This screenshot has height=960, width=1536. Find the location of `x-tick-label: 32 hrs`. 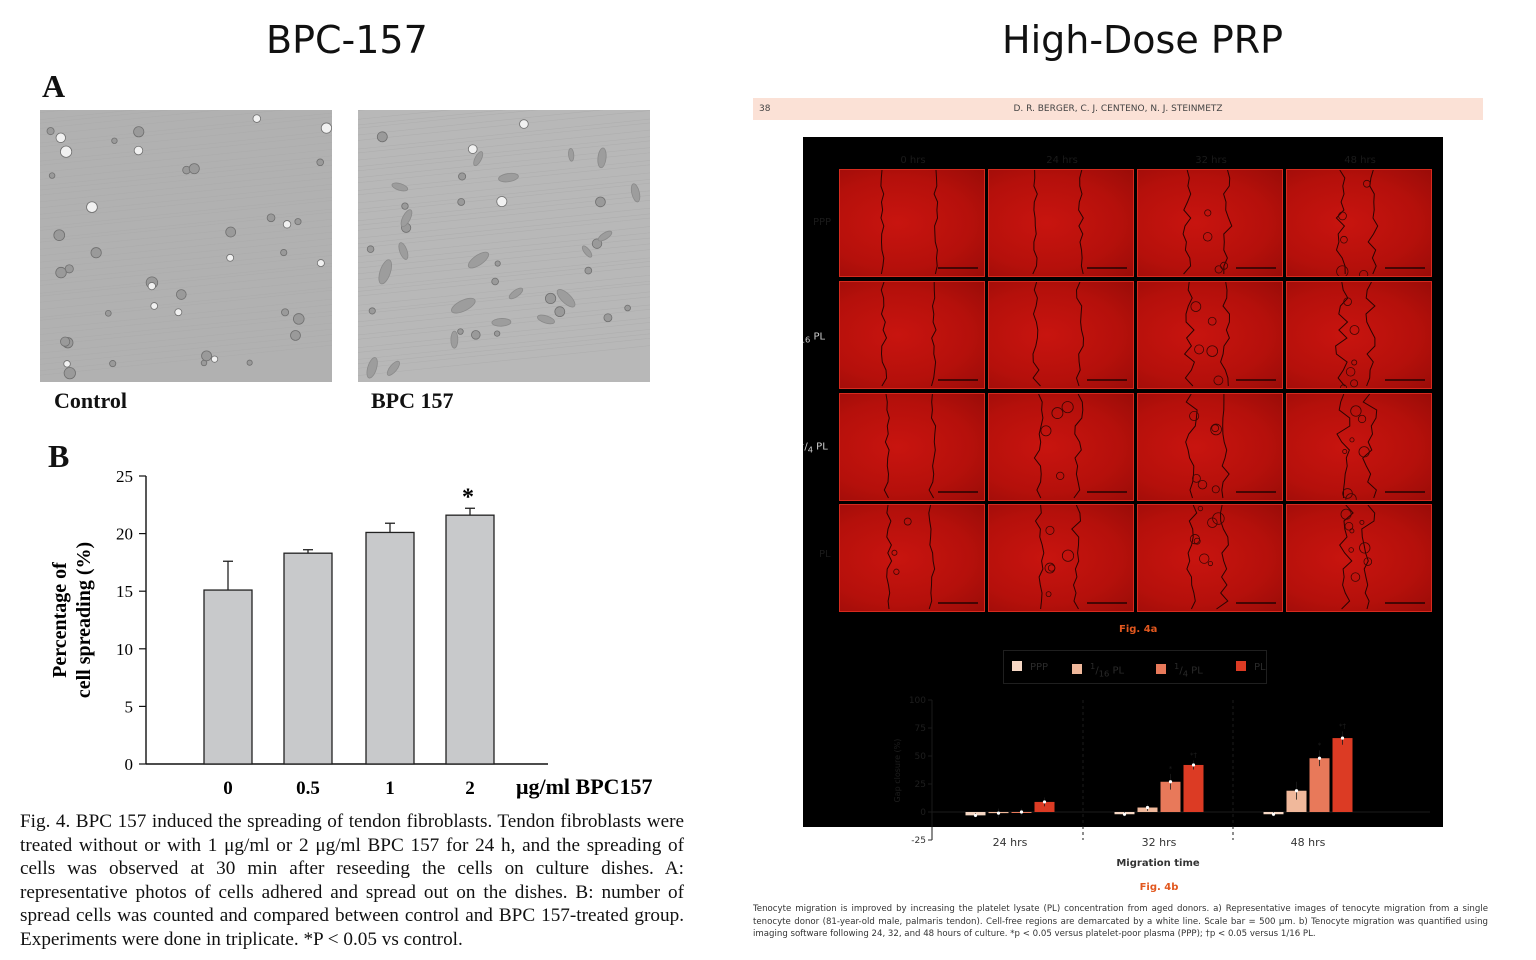

x-tick-label: 32 hrs is located at coordinates (1159, 842).